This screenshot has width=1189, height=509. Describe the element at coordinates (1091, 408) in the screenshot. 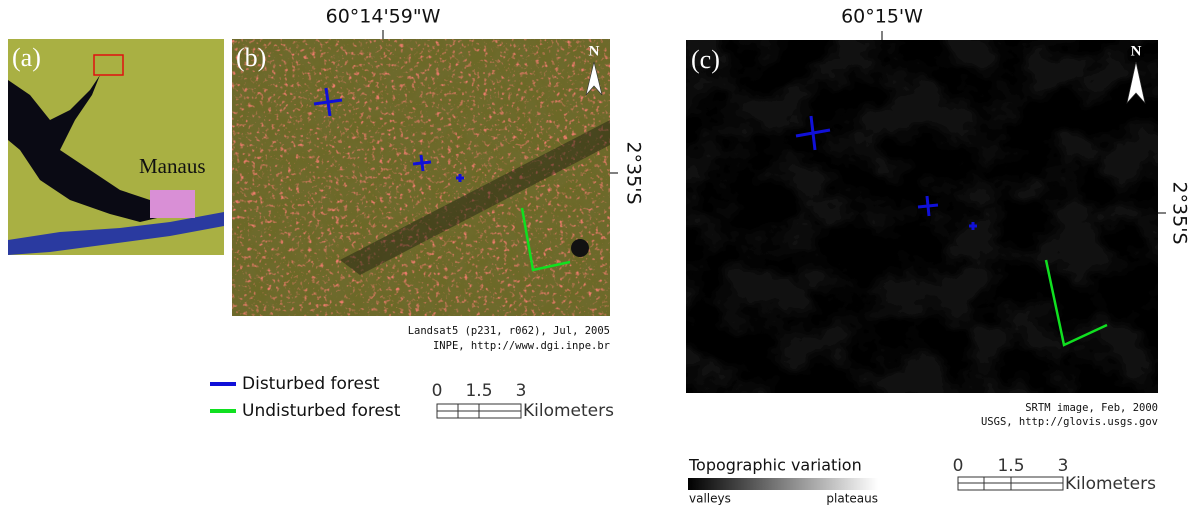

I see `credit: SRTM image, Feb, 2000` at that location.